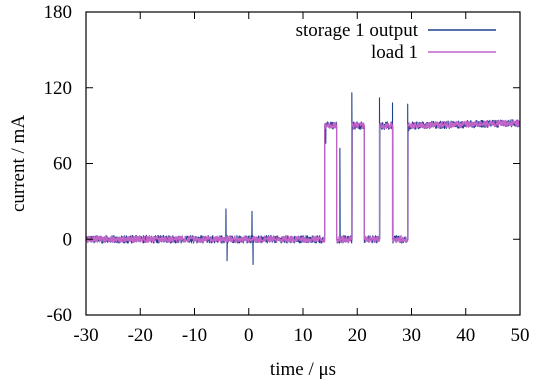 Image resolution: width=535 pixels, height=382 pixels. What do you see at coordinates (18, 163) in the screenshot?
I see `y-axis-title: current / mA` at bounding box center [18, 163].